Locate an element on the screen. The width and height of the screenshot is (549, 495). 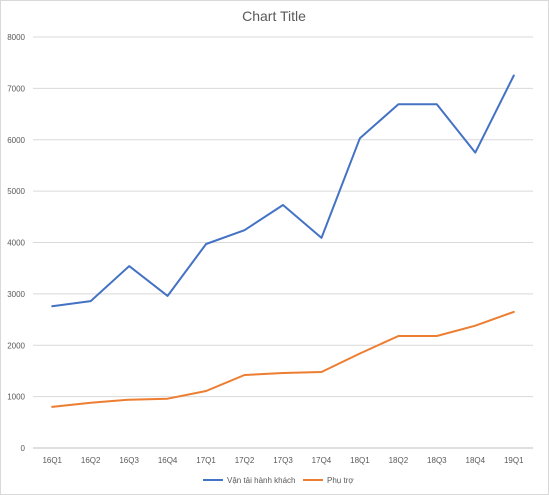
x-tick-label: 16Q4 is located at coordinates (168, 460).